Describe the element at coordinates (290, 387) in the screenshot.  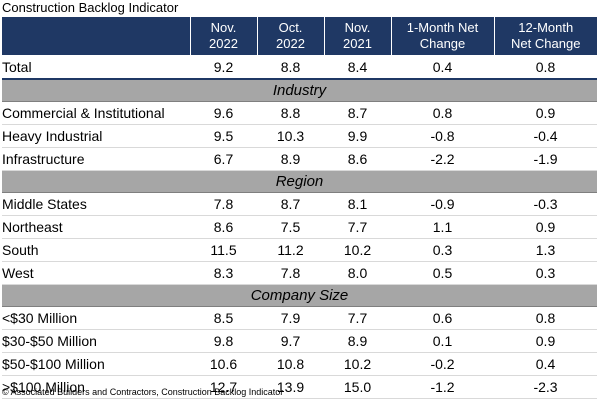
I see `cell-value: 13.9` at that location.